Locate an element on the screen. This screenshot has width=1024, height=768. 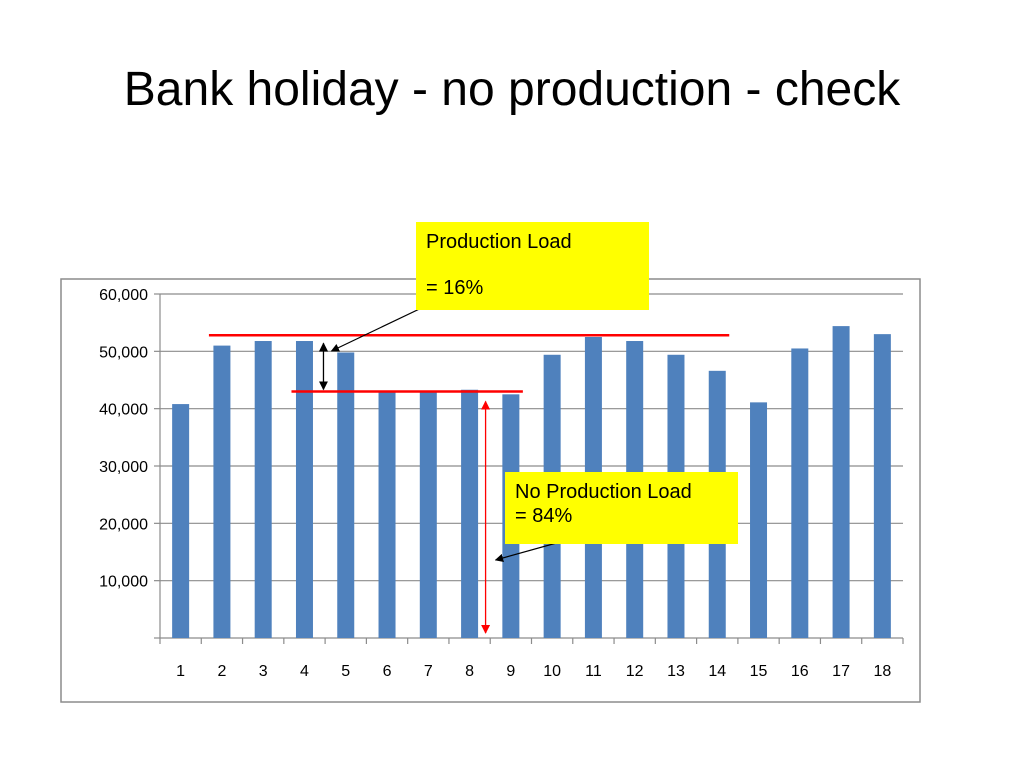
x-tick-label: 11 is located at coordinates (593, 671).